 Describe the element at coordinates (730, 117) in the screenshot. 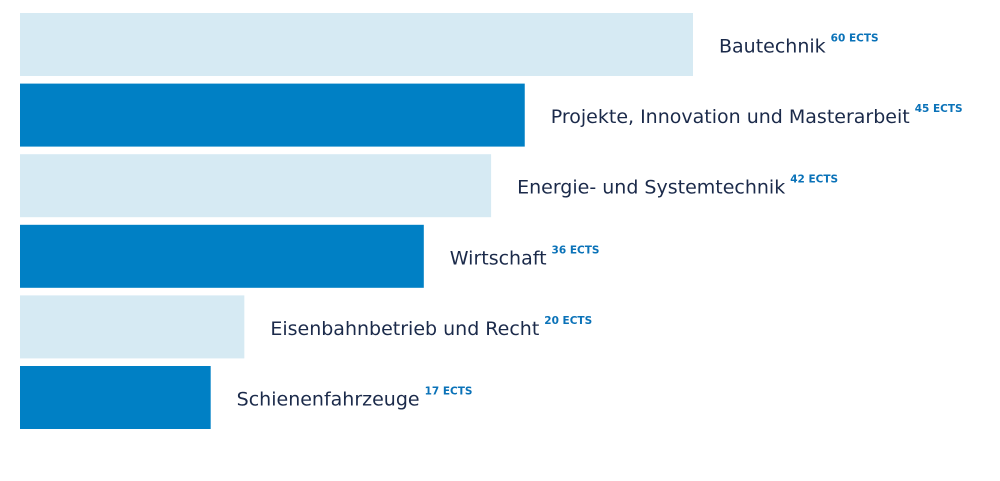

I see `category-label: Projekte, Innovation und Masterarbeit` at that location.